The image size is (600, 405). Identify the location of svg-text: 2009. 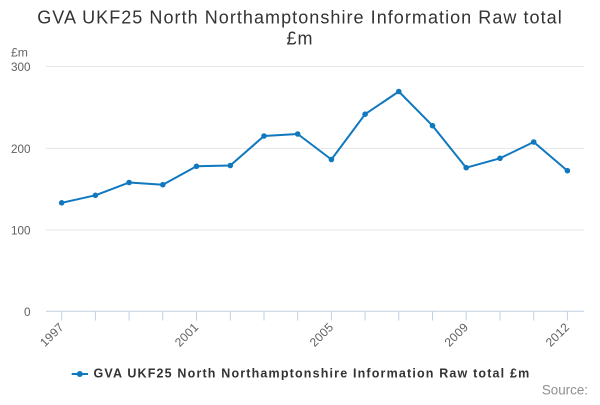
(457, 335).